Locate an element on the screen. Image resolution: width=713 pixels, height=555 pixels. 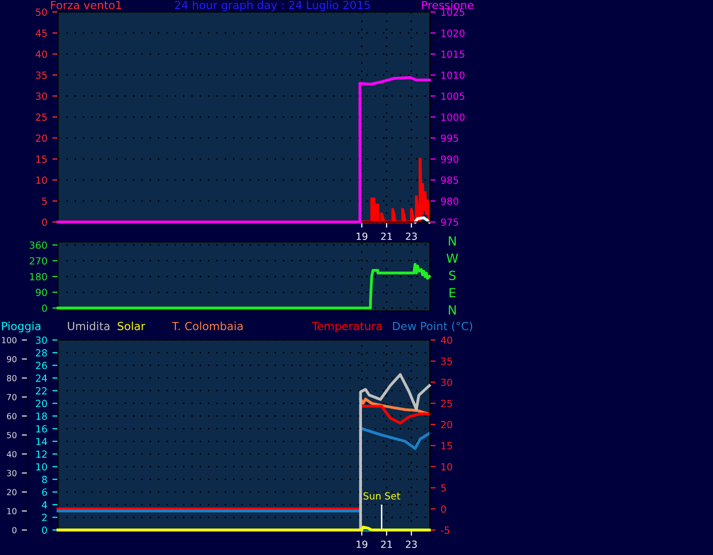
y3-tick-label: 40 is located at coordinates (11, 454).